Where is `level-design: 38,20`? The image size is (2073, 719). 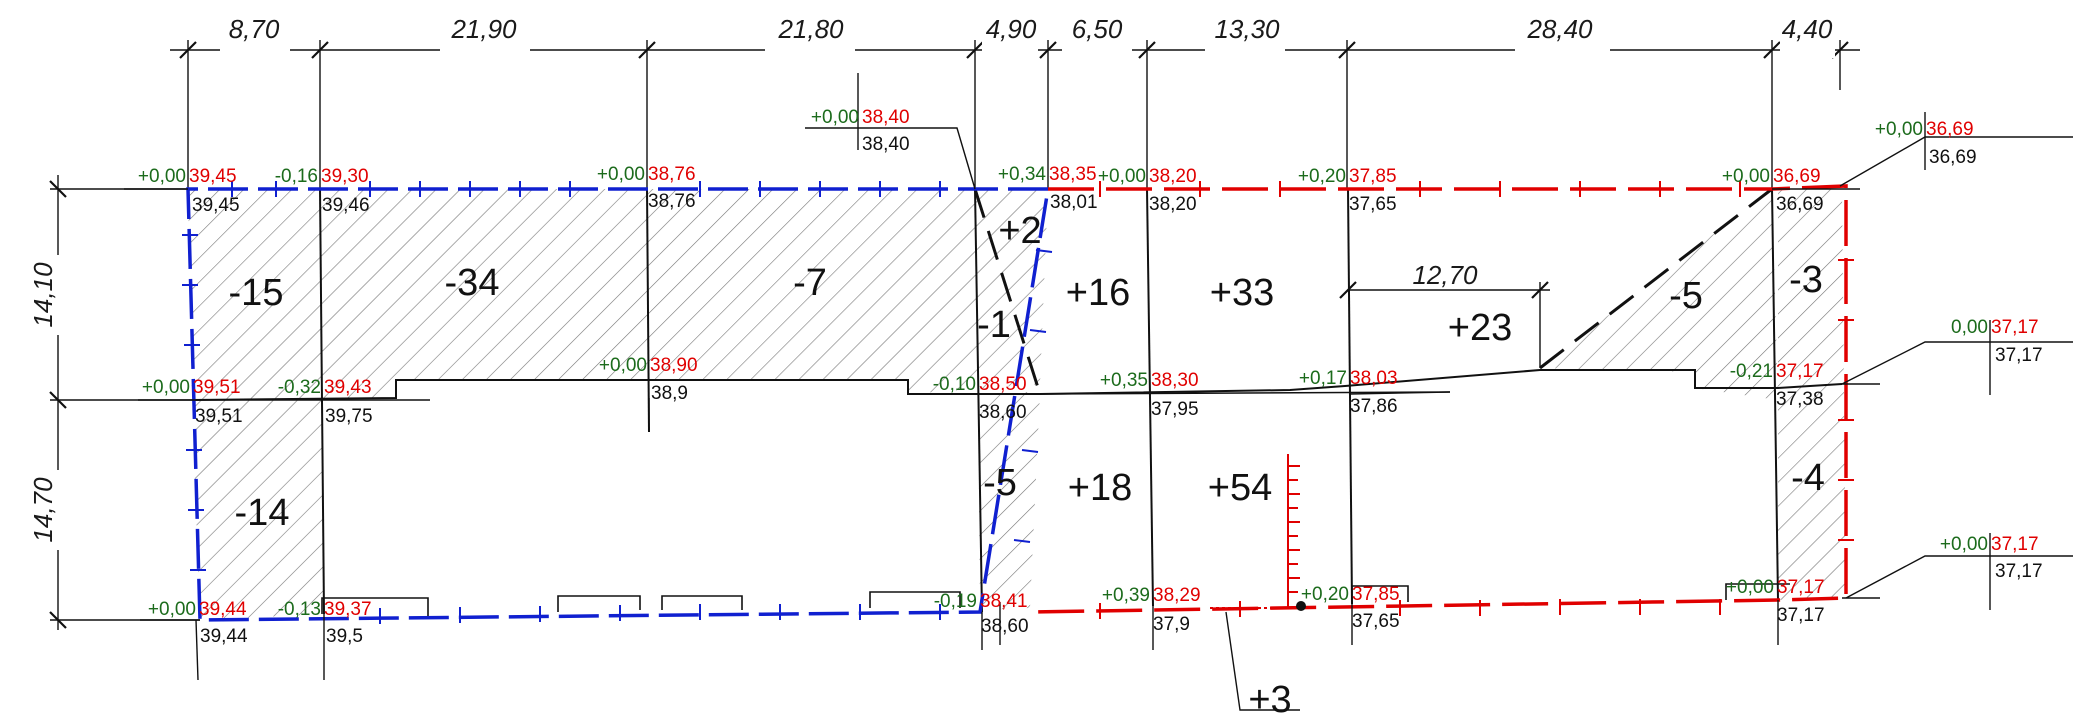
level-design: 38,20 is located at coordinates (1173, 176).